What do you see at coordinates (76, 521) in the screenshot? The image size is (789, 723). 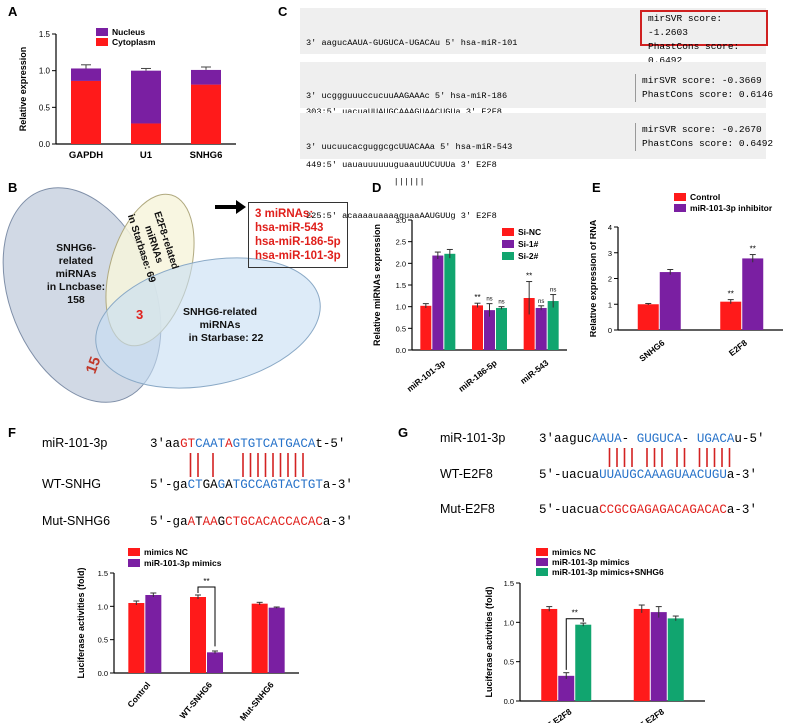 I see `f-mut-label: Mut-SNHG6` at bounding box center [76, 521].